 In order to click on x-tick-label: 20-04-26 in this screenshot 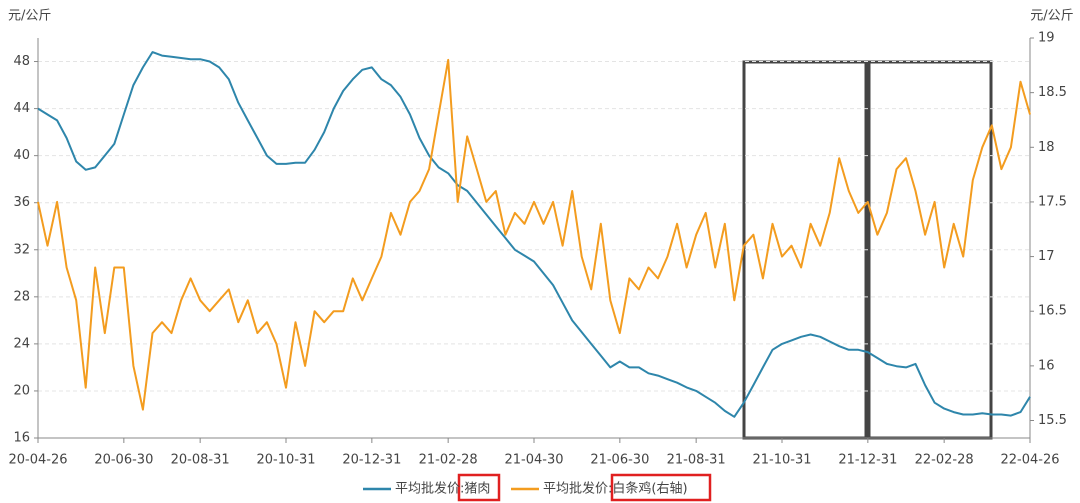, I will do `click(37, 460)`.